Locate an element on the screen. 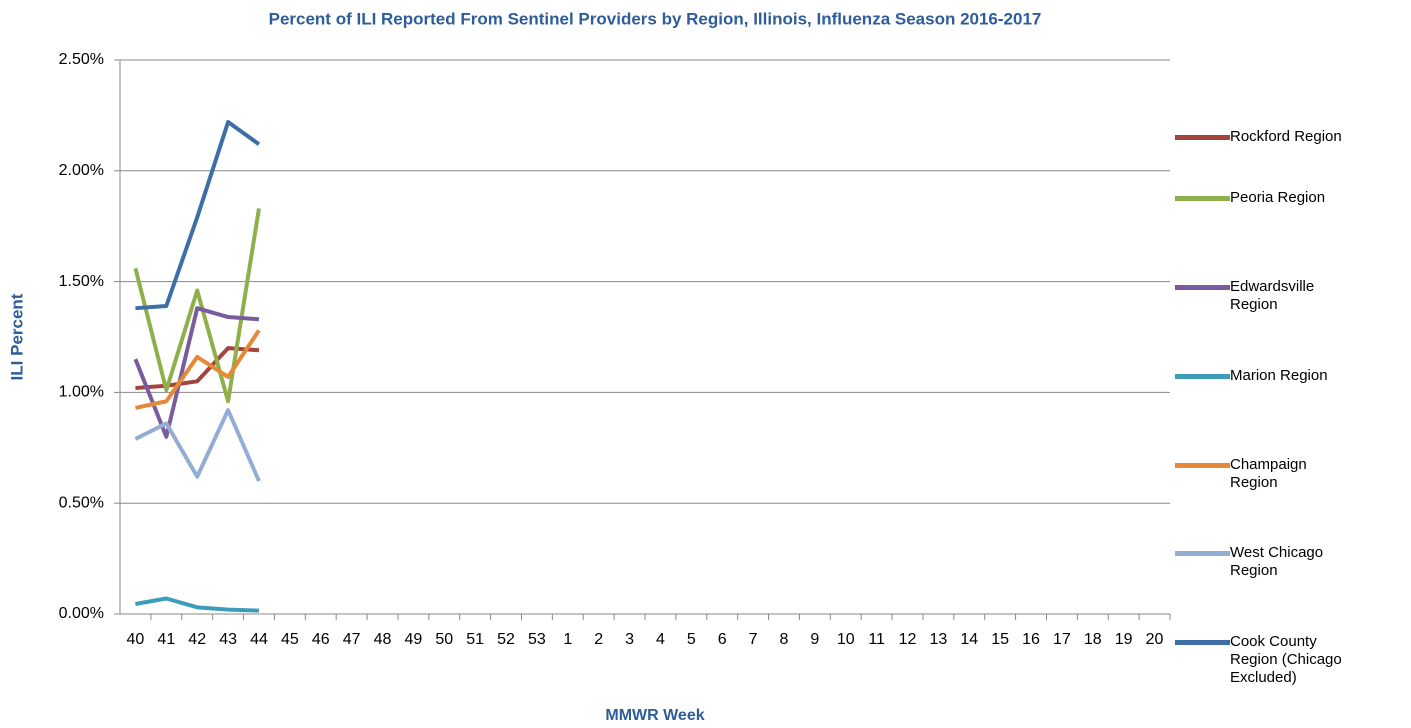  legend-label: Rockford Region is located at coordinates (1286, 136).